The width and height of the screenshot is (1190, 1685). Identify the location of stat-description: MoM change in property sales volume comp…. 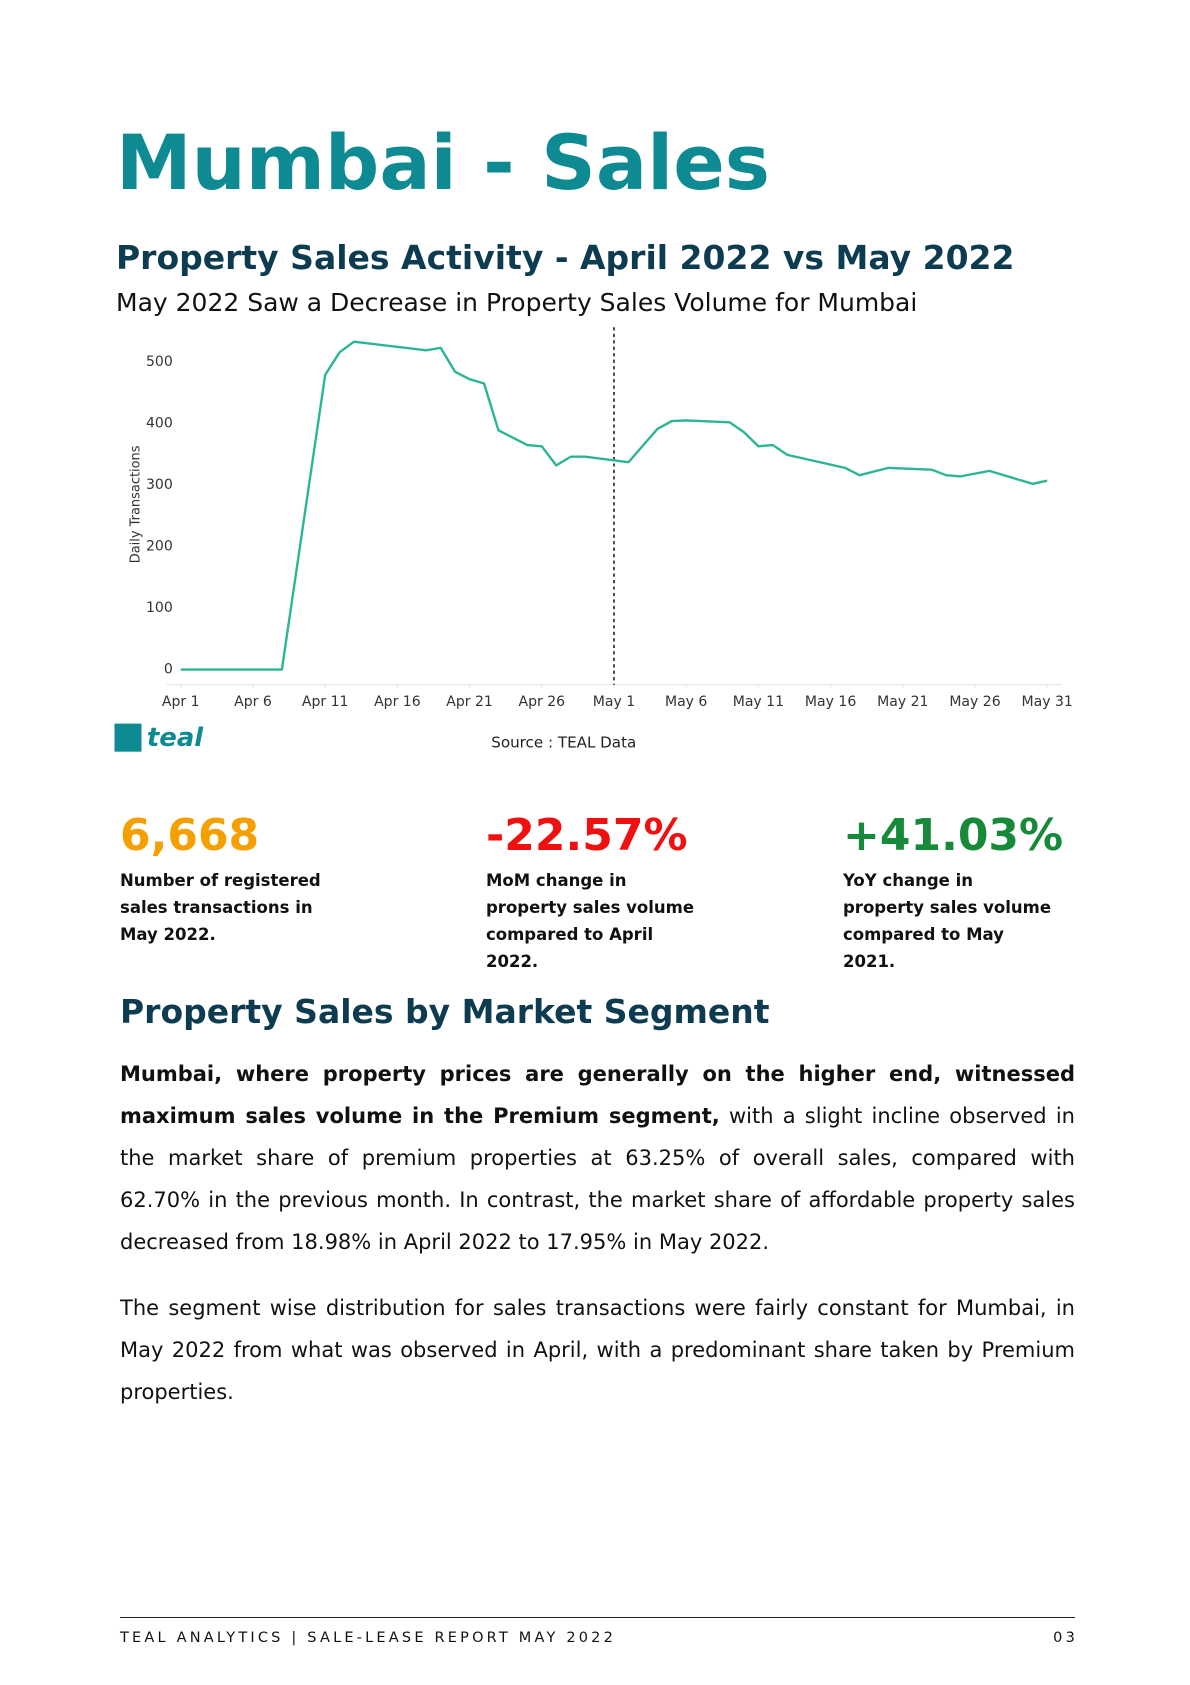
(590, 921).